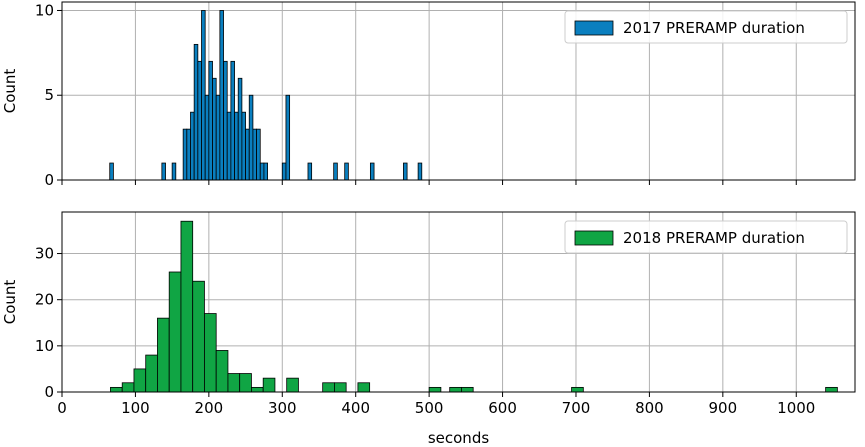 This screenshot has height=447, width=865. I want to click on x-tick-label: 900, so click(723, 408).